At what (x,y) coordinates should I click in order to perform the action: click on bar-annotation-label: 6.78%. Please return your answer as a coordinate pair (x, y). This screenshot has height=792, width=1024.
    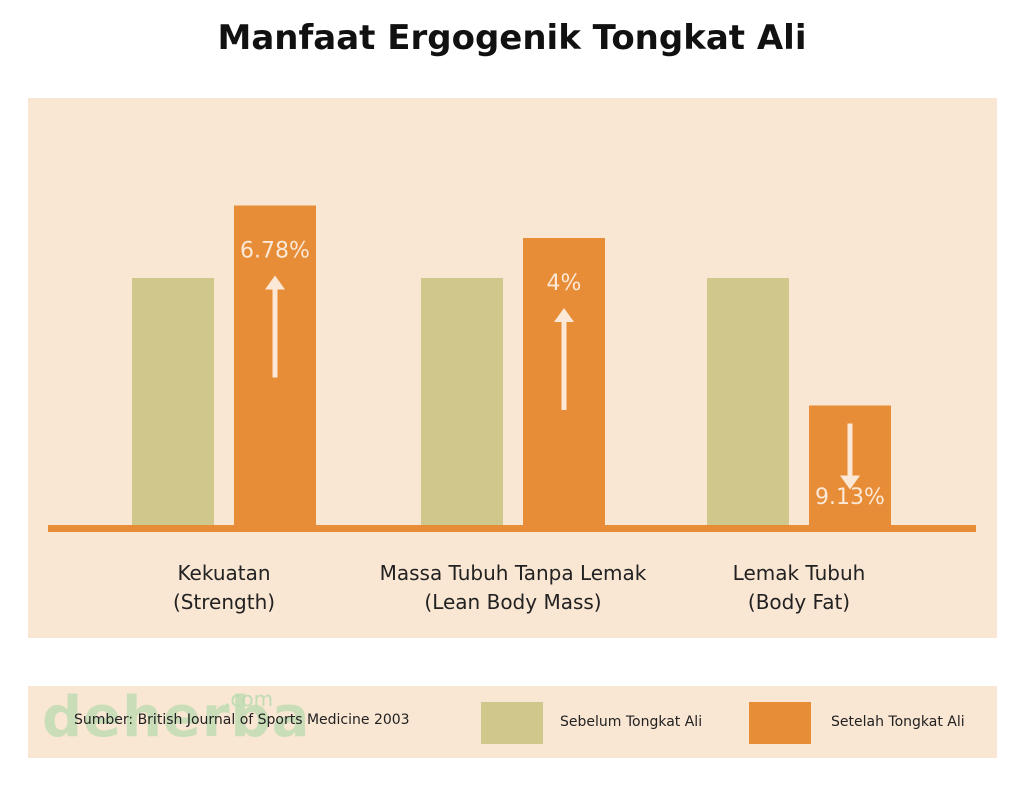
    Looking at the image, I should click on (275, 251).